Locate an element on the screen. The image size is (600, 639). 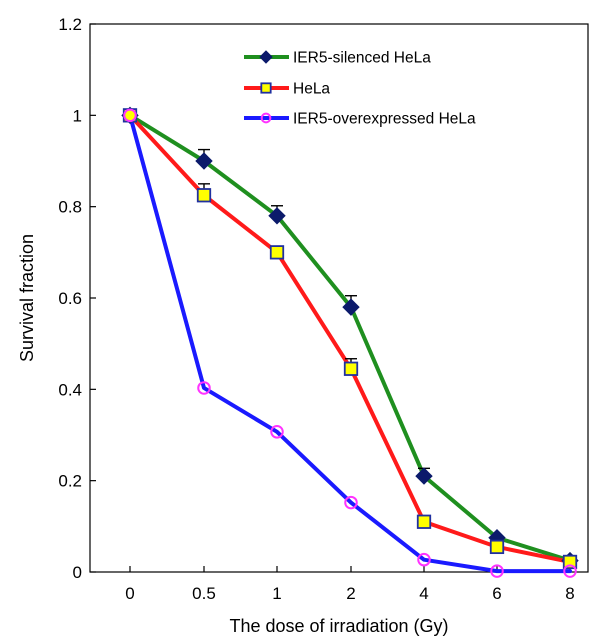
y-axis-ticks: 0 0.2 0.4 0.6 0.8 1 1.2 is located at coordinates (77, 298).